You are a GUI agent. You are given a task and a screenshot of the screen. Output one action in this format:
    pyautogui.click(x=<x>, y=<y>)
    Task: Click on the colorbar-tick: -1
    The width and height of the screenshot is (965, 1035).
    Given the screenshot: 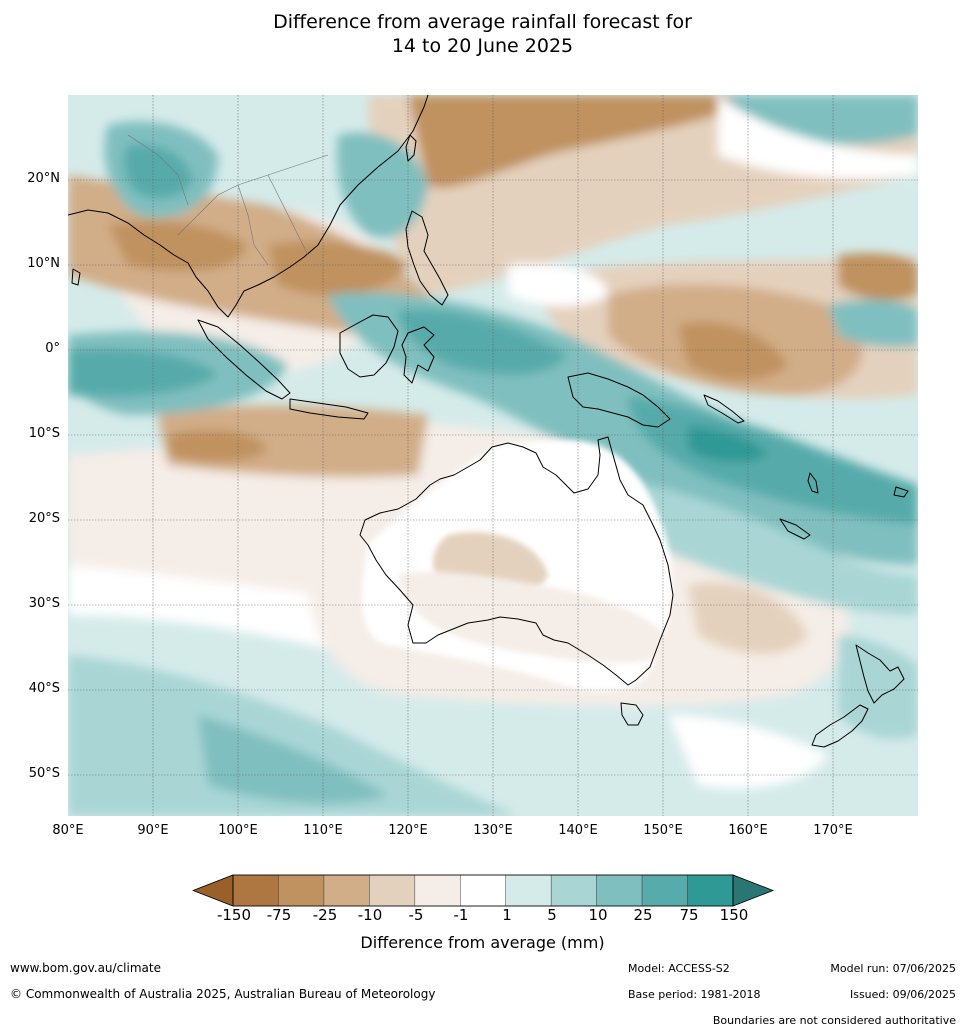 What is the action you would take?
    pyautogui.click(x=461, y=915)
    